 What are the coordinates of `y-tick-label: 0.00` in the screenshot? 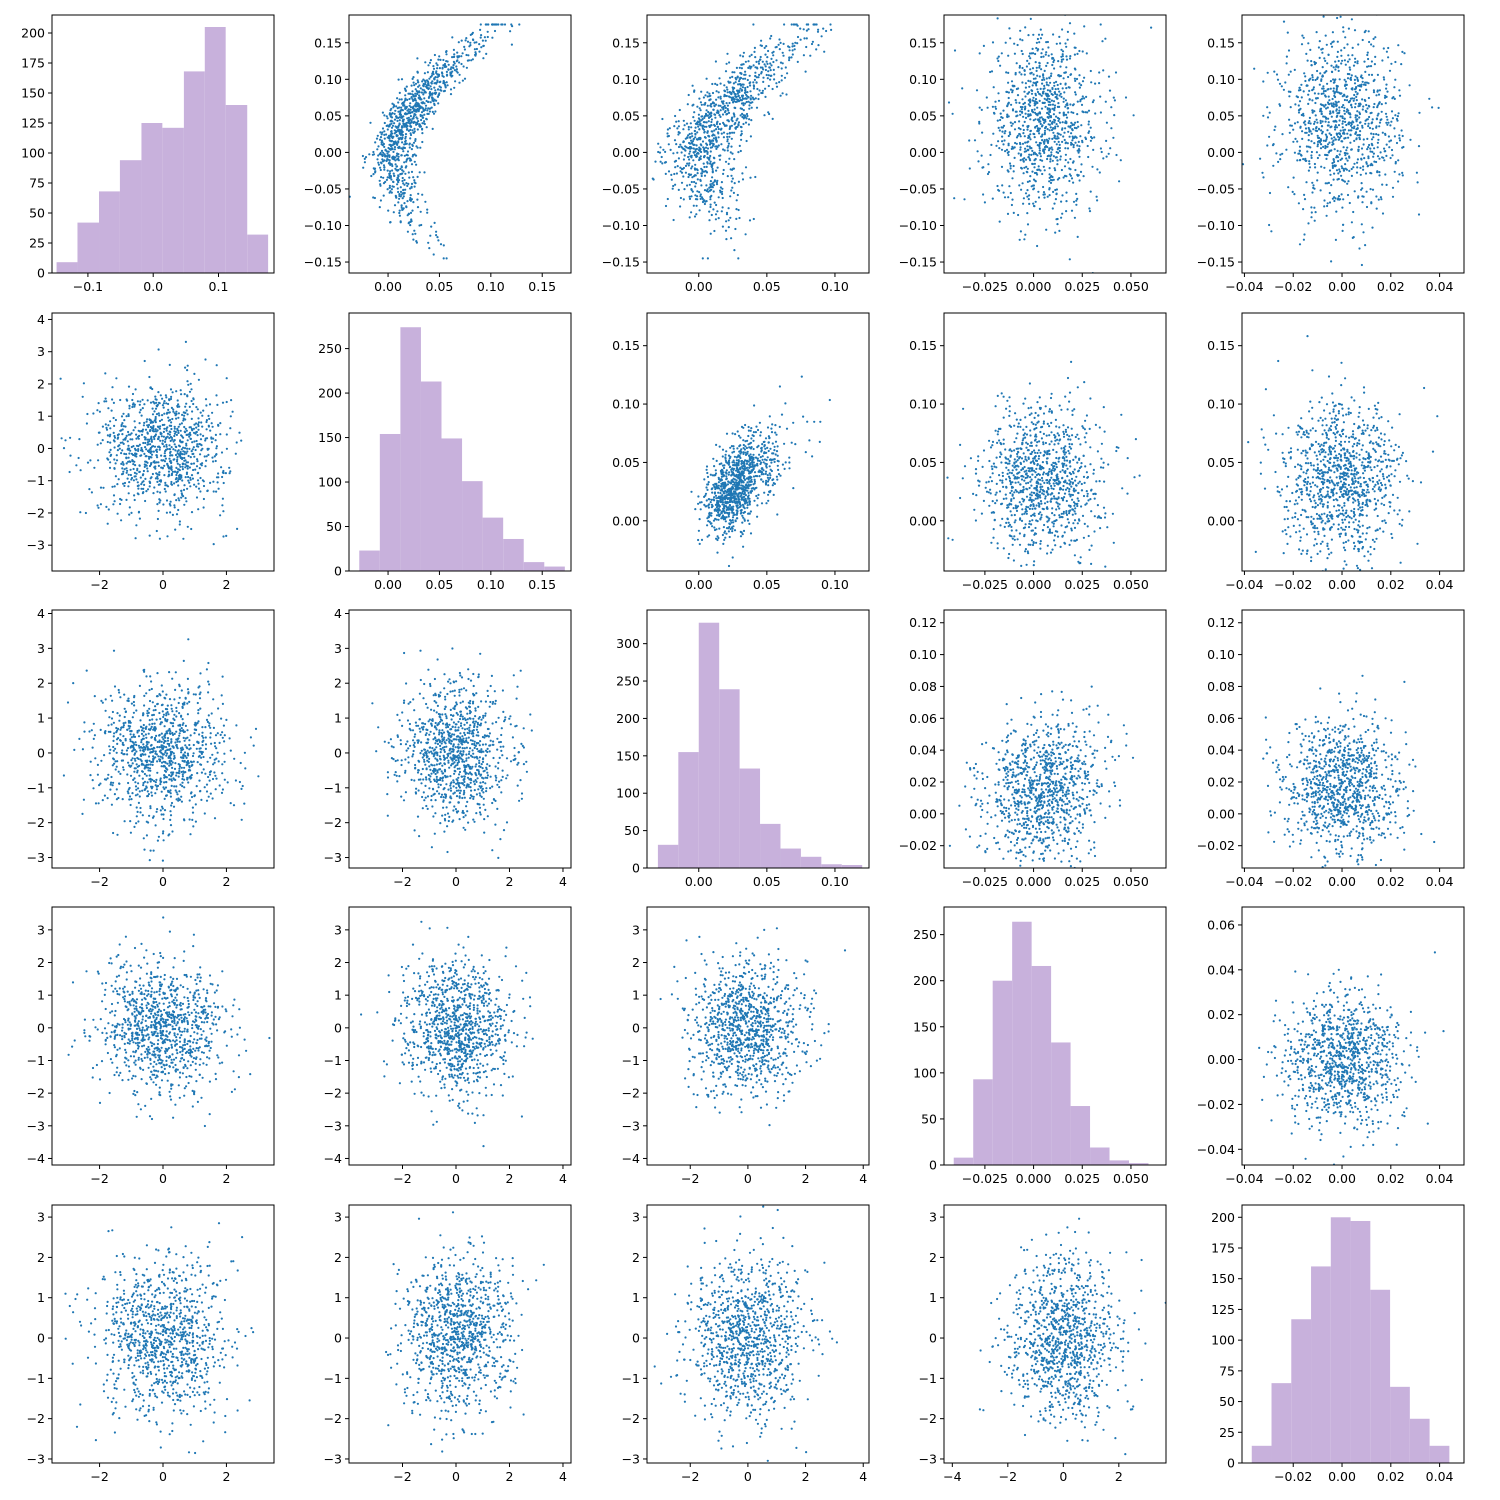 It's located at (923, 152).